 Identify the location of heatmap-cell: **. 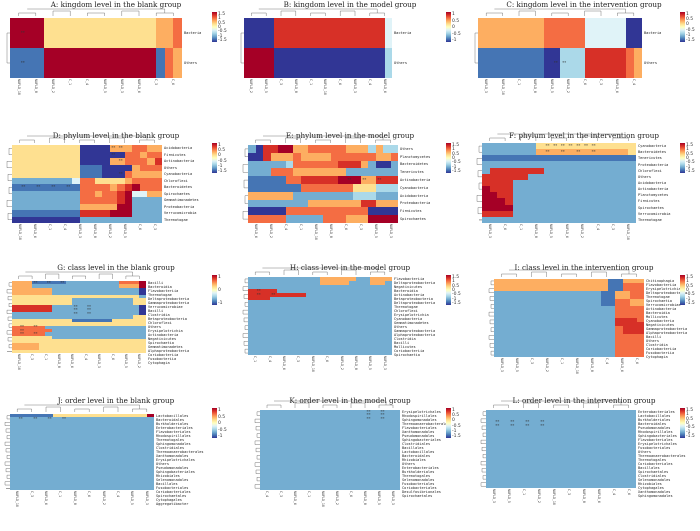
(542, 422).